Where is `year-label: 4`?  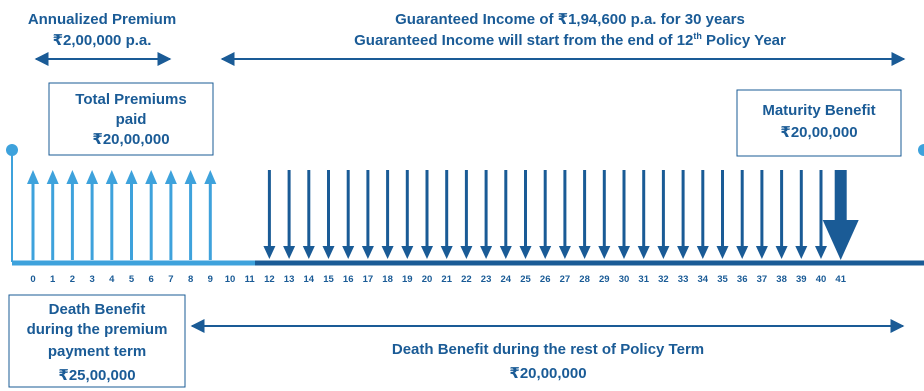 year-label: 4 is located at coordinates (112, 279).